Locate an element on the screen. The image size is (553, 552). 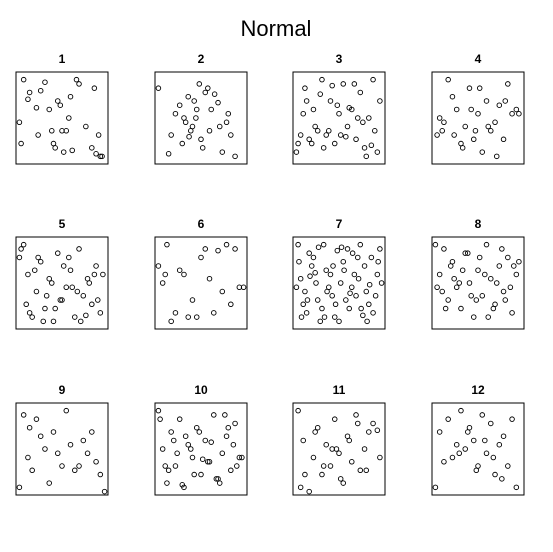
panel-title: 1 is located at coordinates (62, 59).